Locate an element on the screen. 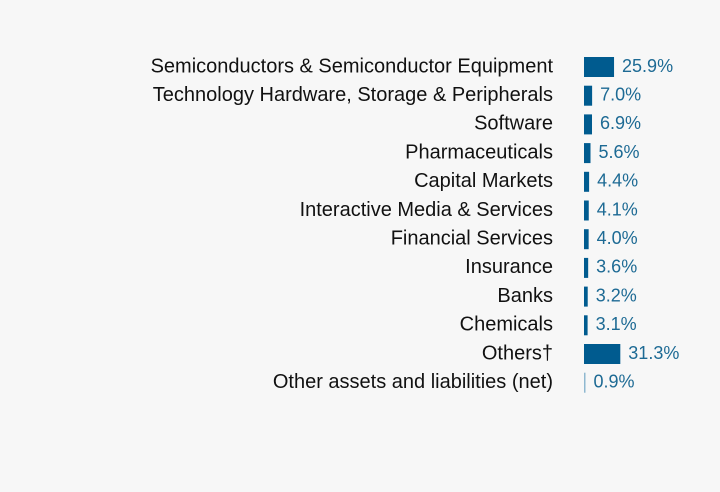  value-label: 4.4% is located at coordinates (617, 181).